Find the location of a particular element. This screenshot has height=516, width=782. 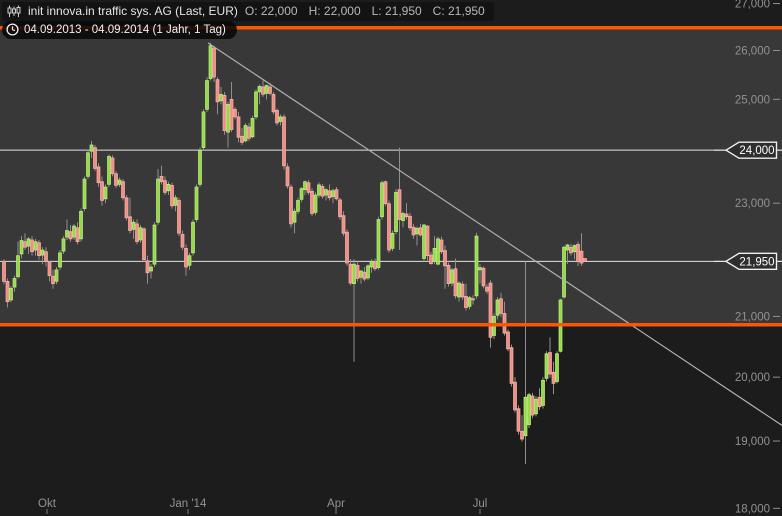

y-tick-label: 20,000 is located at coordinates (752, 378).